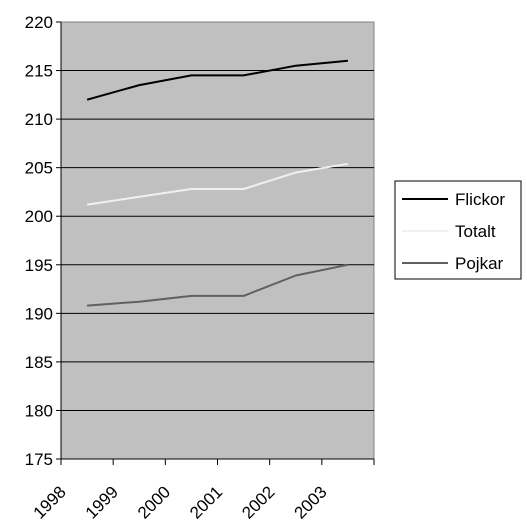 The height and width of the screenshot is (528, 527). I want to click on series-line-totalt, so click(217, 184).